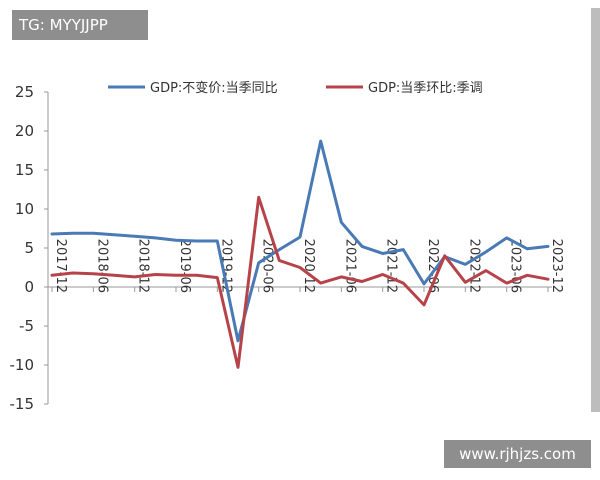 The image size is (600, 480). Describe the element at coordinates (29, 287) in the screenshot. I see `y-tick-label: 0` at that location.